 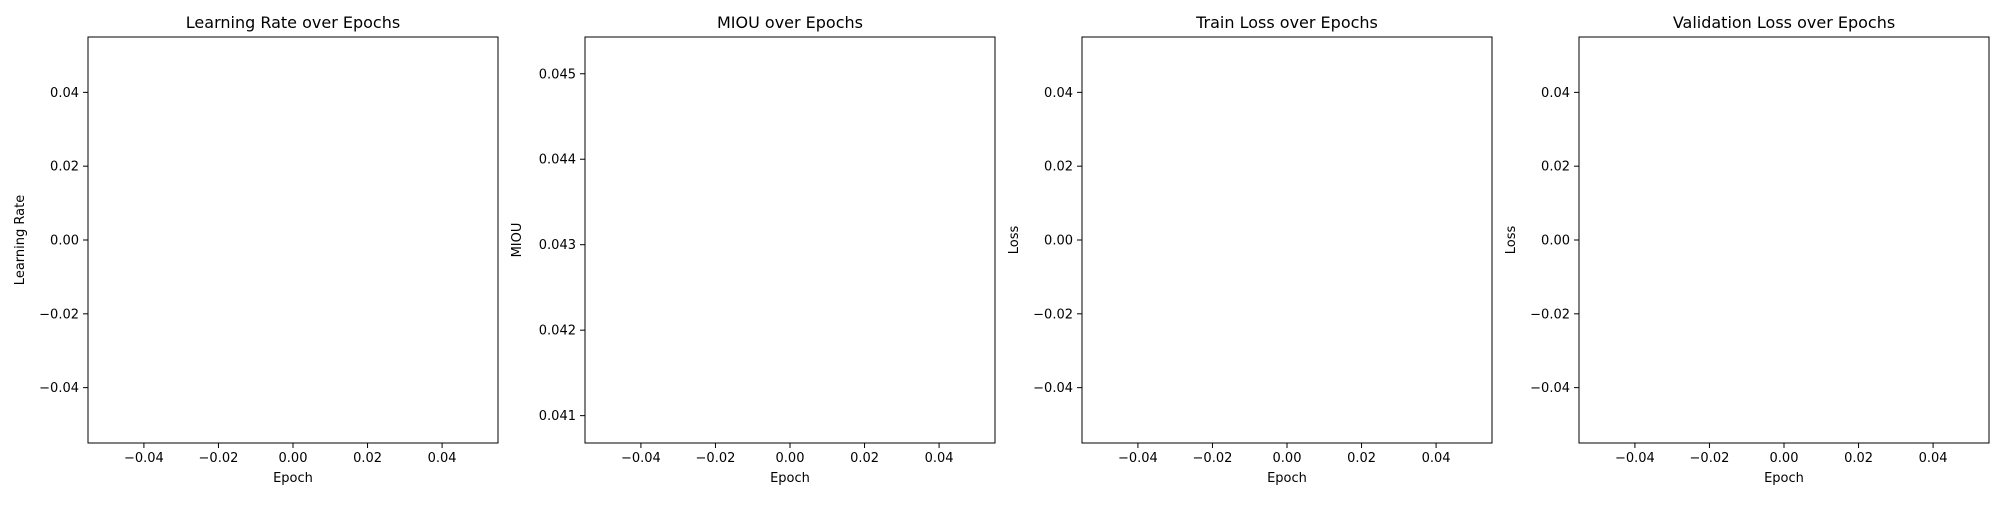 I want to click on y-tick-label: 0.043, so click(x=557, y=245).